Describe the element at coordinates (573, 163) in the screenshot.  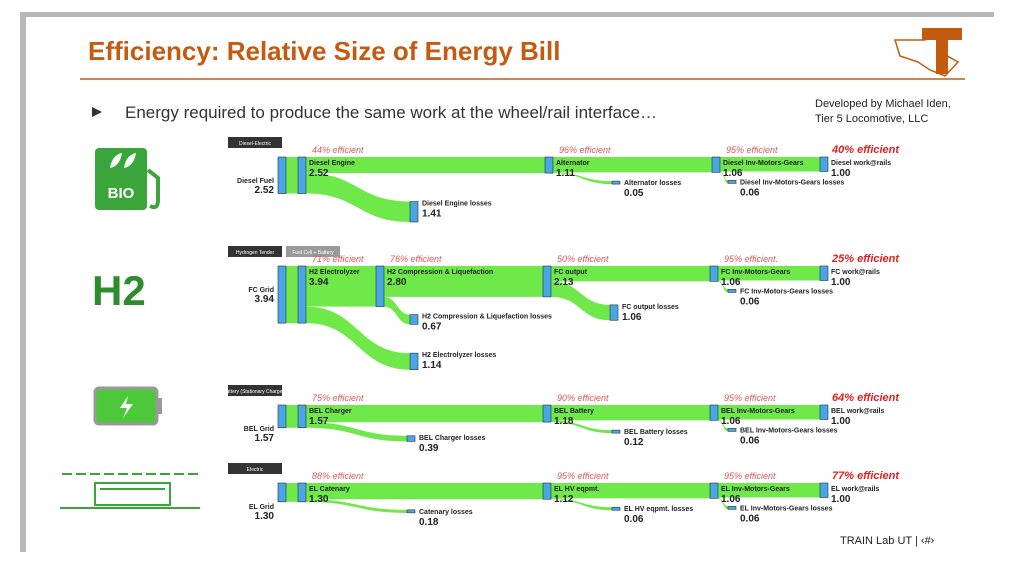
I see `node-label: Alternator` at that location.